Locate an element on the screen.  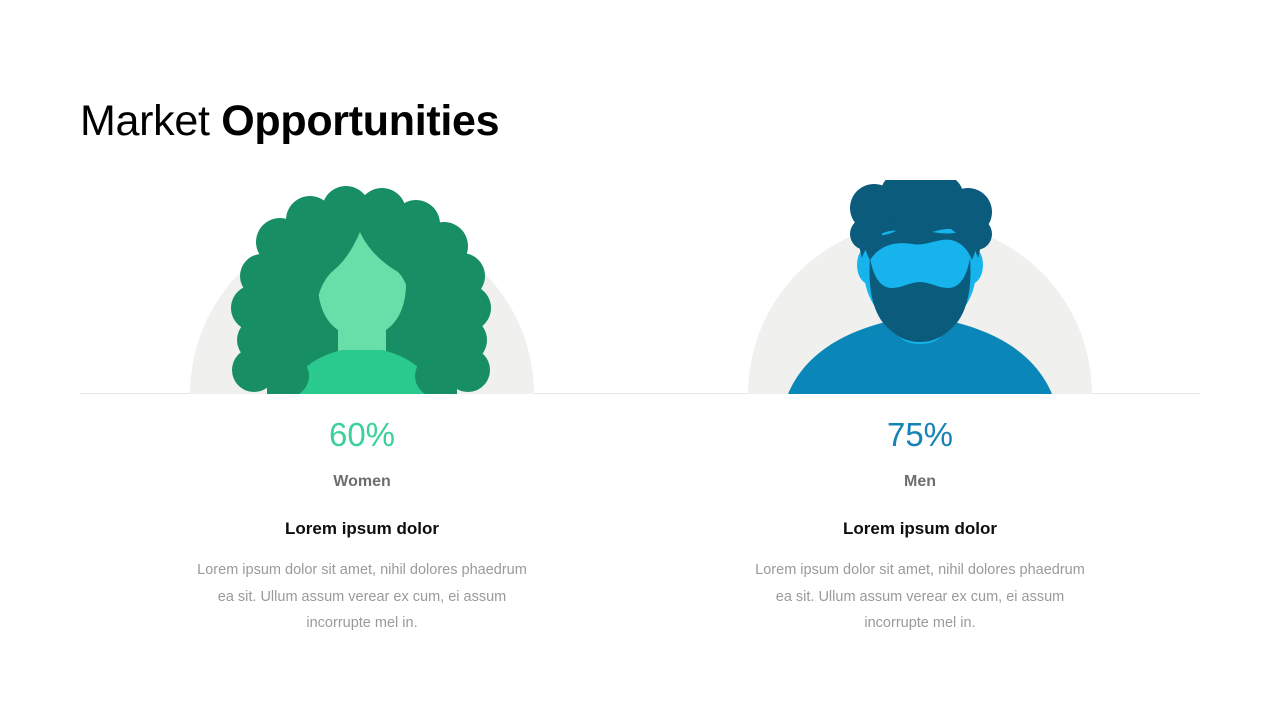
woman-shirt is located at coordinates (362, 372).